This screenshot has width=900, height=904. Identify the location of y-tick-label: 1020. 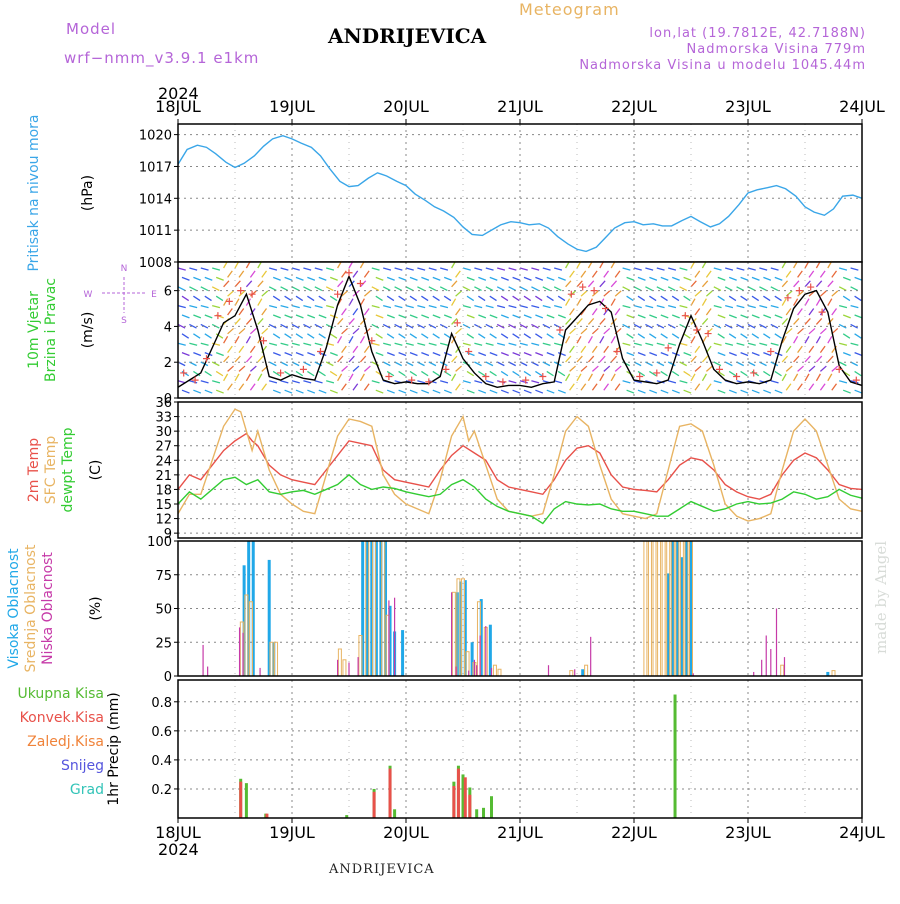
(155, 136).